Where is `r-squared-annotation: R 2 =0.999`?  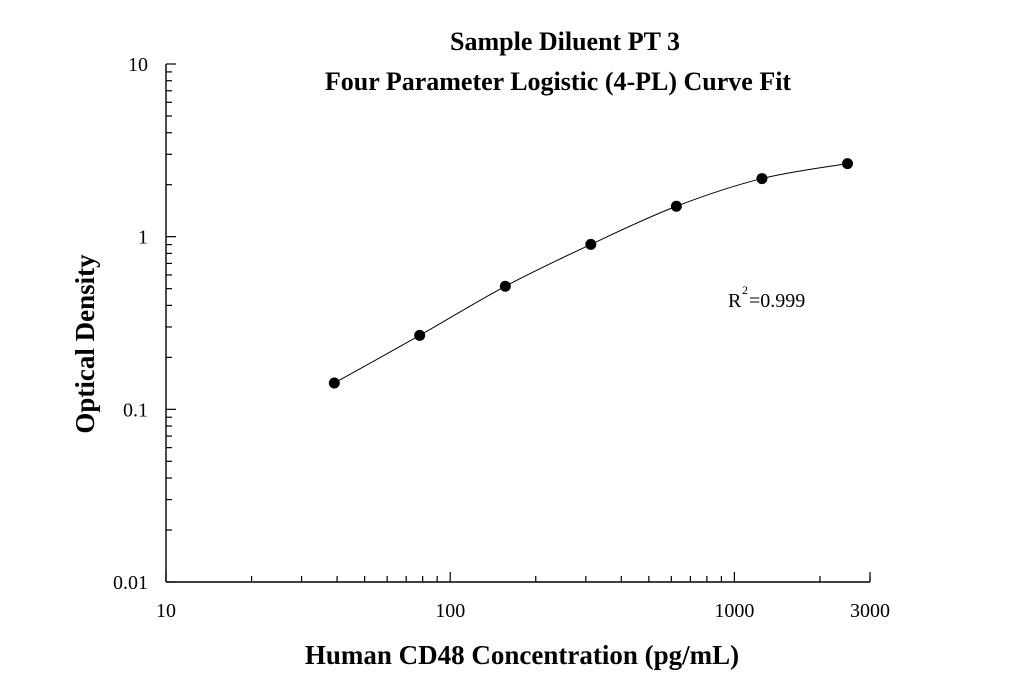 r-squared-annotation: R 2 =0.999 is located at coordinates (766, 297).